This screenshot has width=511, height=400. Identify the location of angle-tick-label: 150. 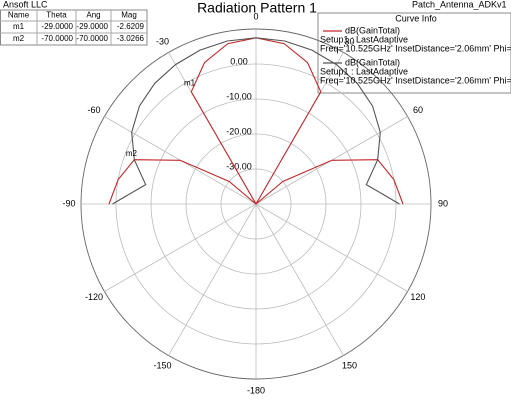
(349, 365).